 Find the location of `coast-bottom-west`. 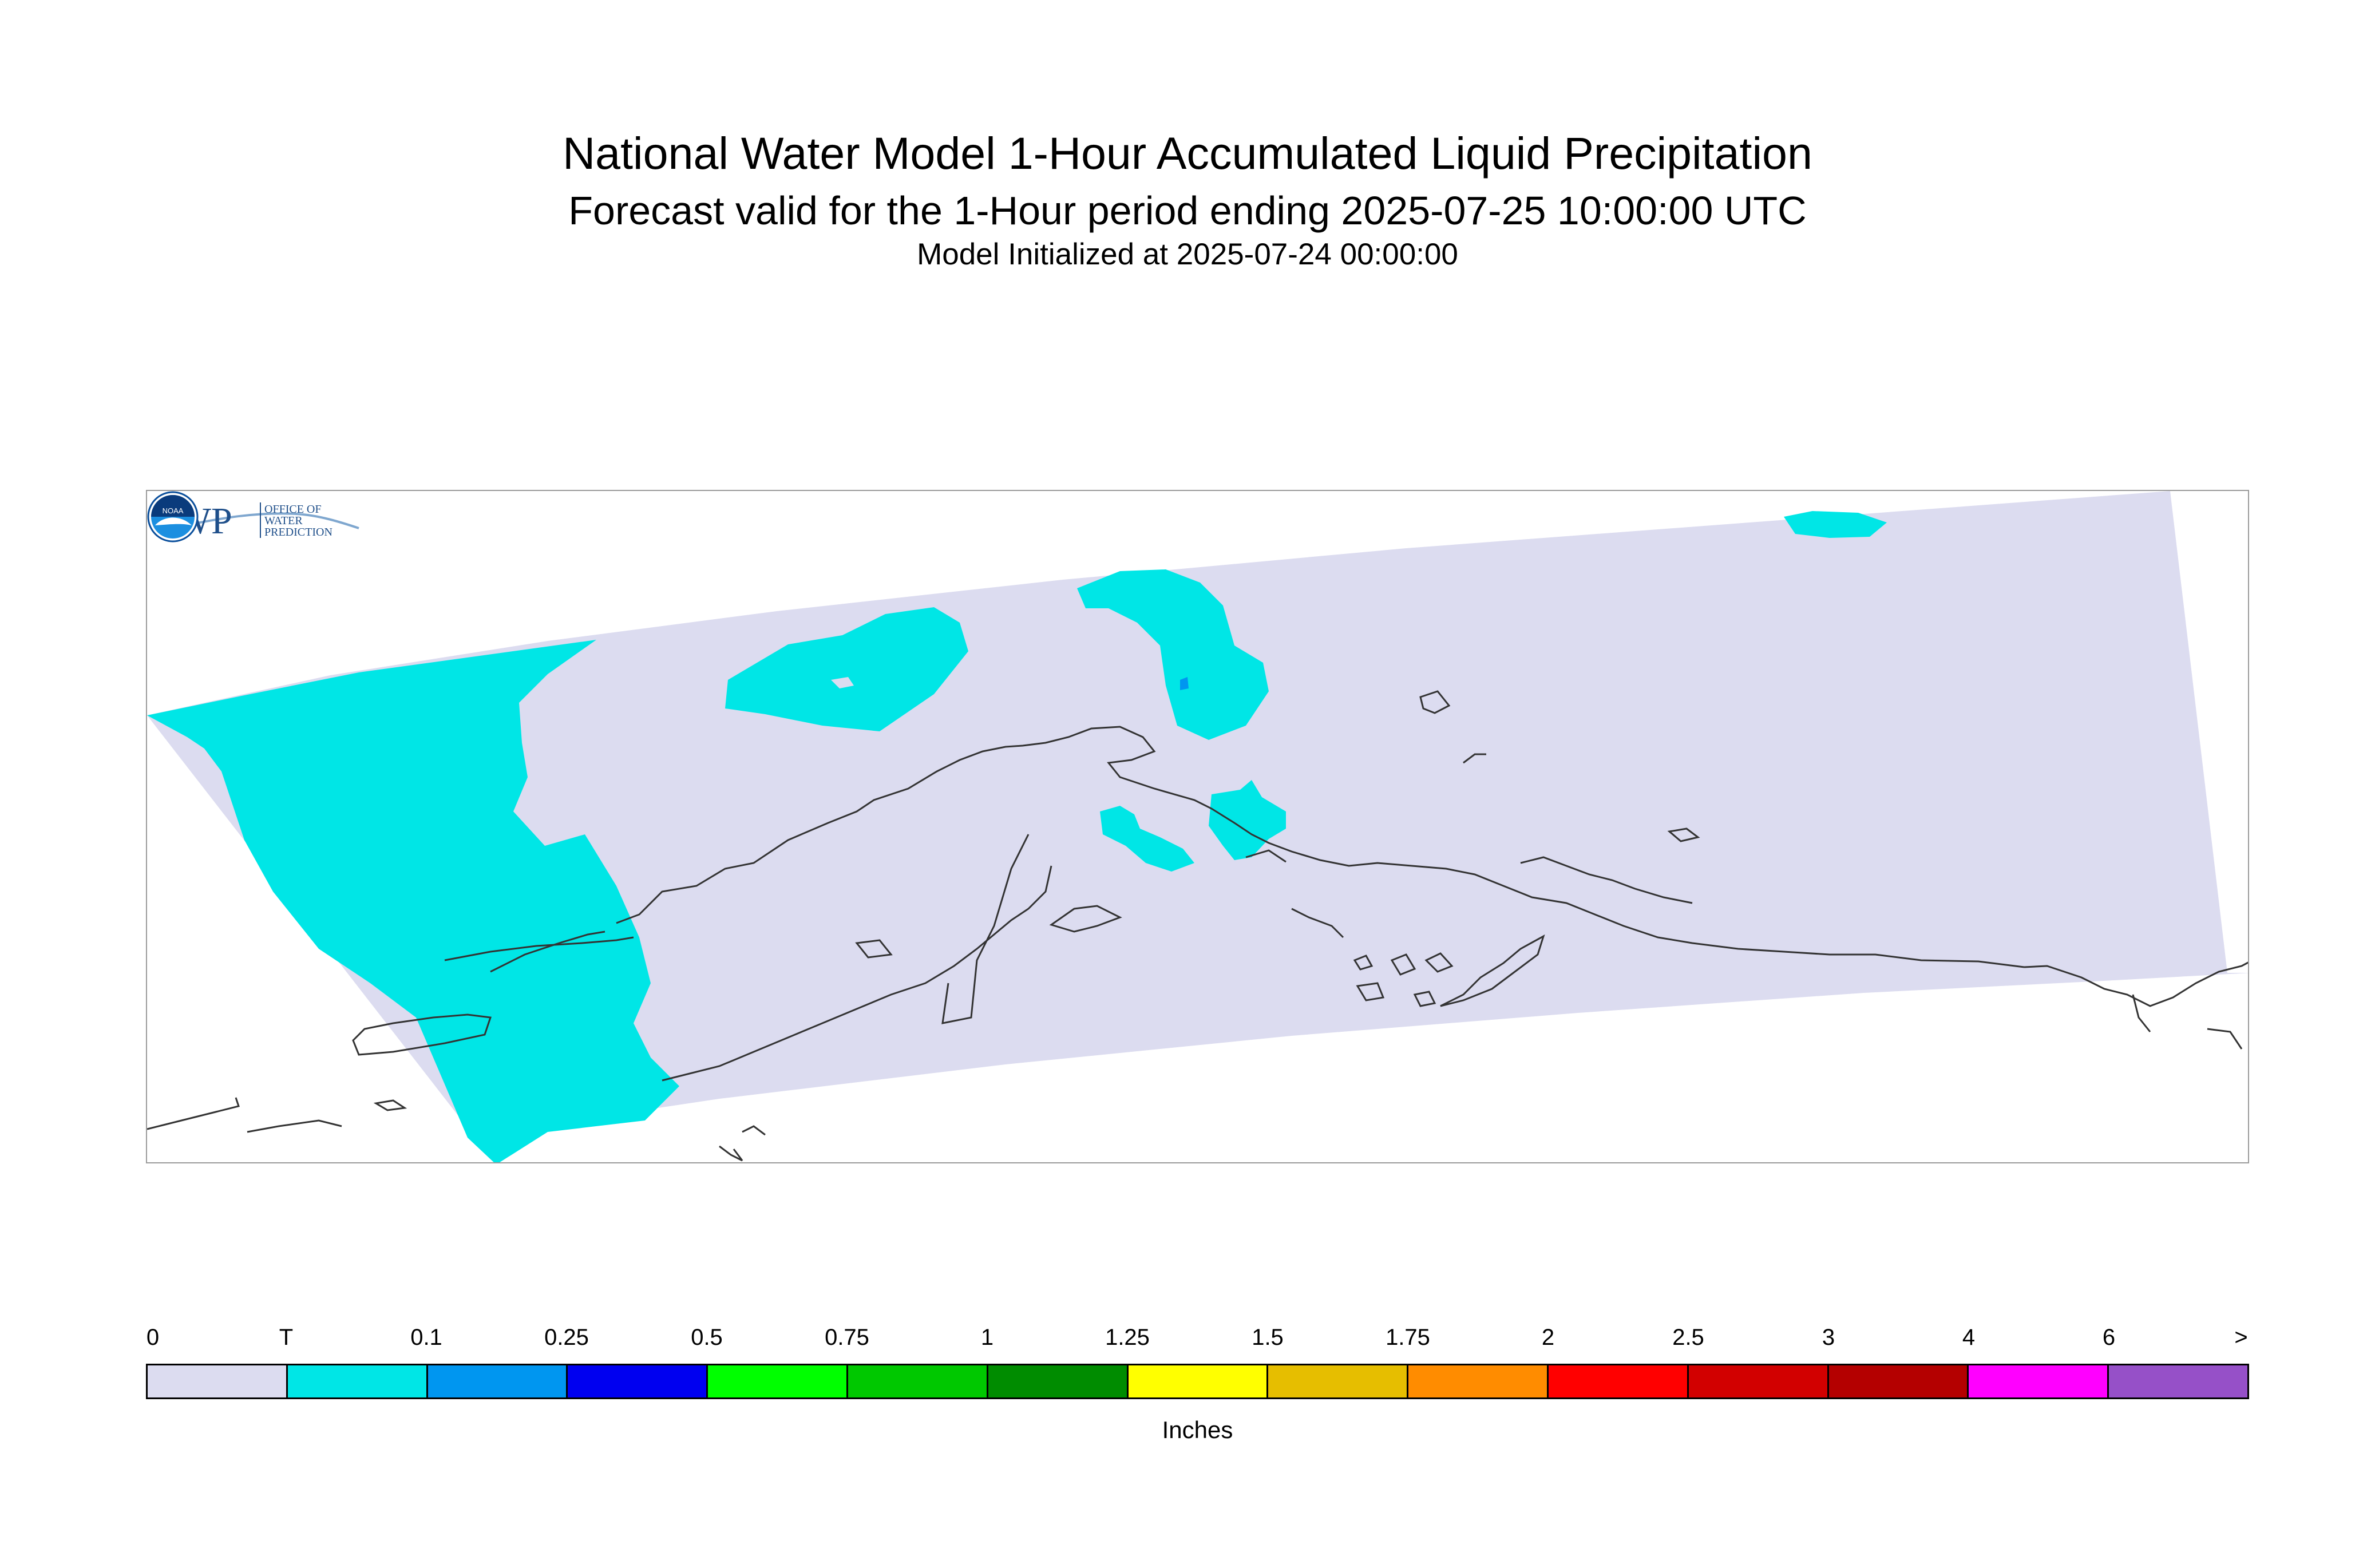

coast-bottom-west is located at coordinates (390, 1105).